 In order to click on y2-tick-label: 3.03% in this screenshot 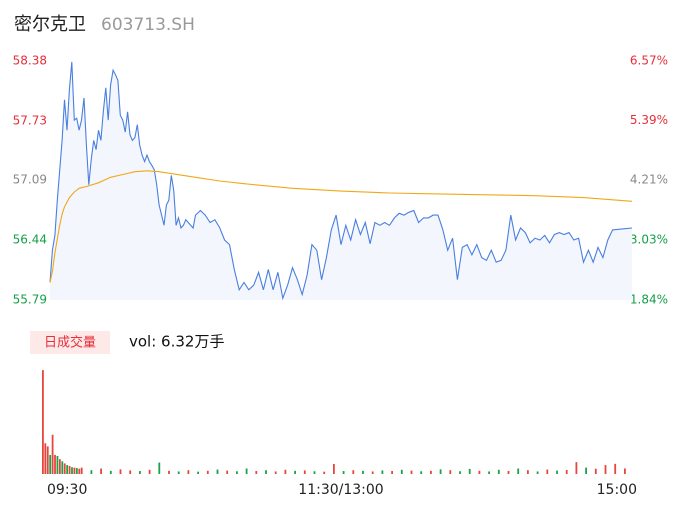, I will do `click(649, 239)`.